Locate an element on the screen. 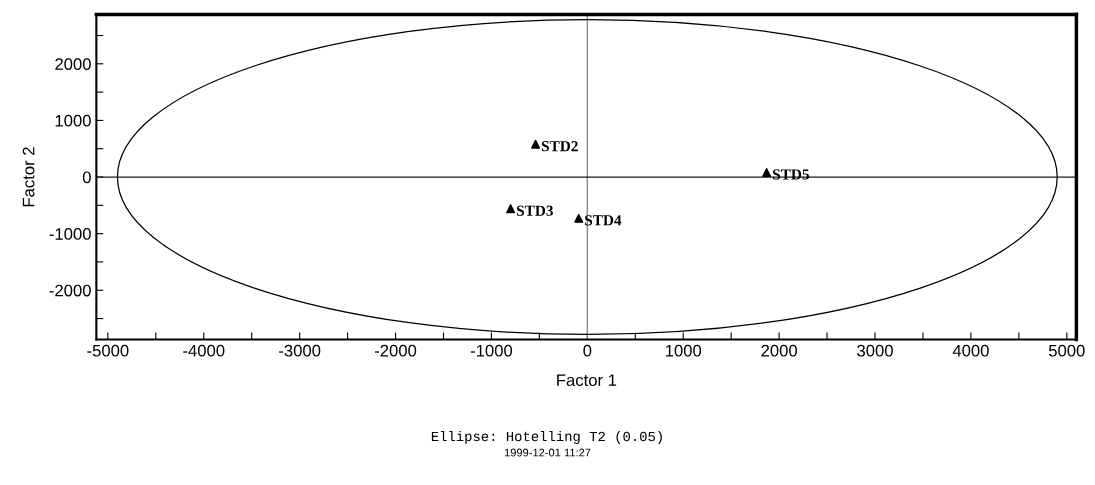 The width and height of the screenshot is (1095, 485). x-tick-label: 0 is located at coordinates (587, 350).